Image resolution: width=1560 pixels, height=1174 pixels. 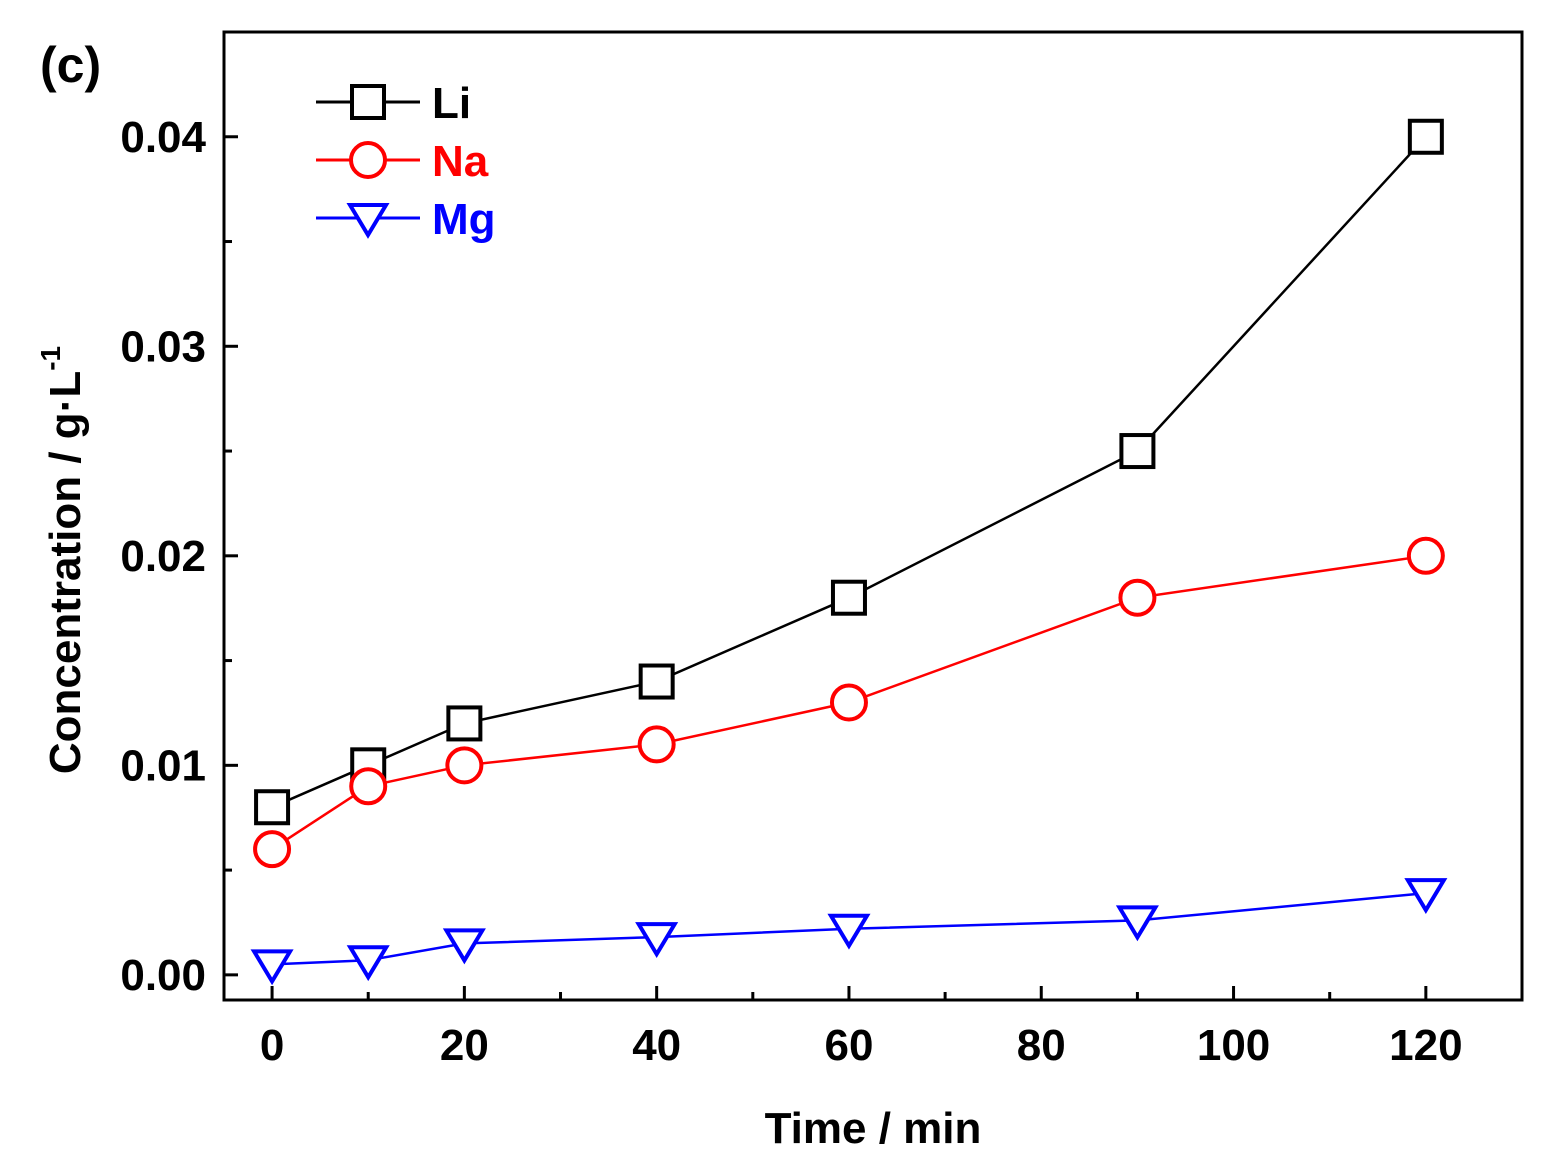 I want to click on x-axis: 0 20 40 60 80 100 120, so click(x=861, y=1028).